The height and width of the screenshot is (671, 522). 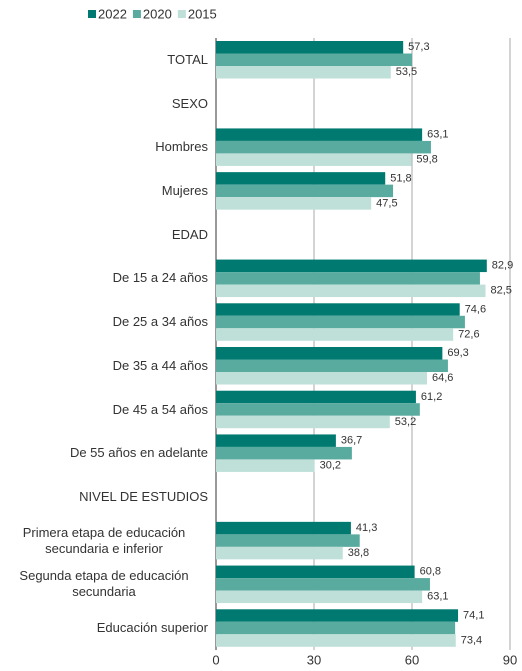 I want to click on category-text: De 55 años en adelante, so click(x=138, y=453).